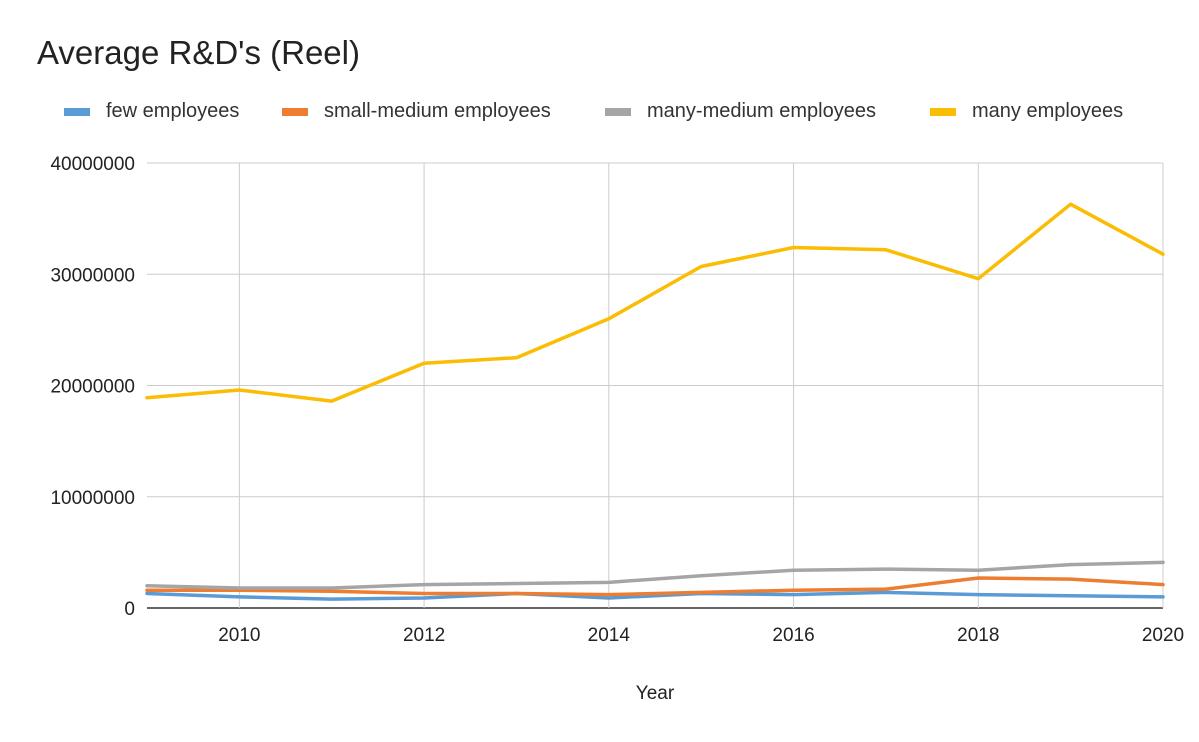  I want to click on x-tick-label: 2012, so click(424, 635).